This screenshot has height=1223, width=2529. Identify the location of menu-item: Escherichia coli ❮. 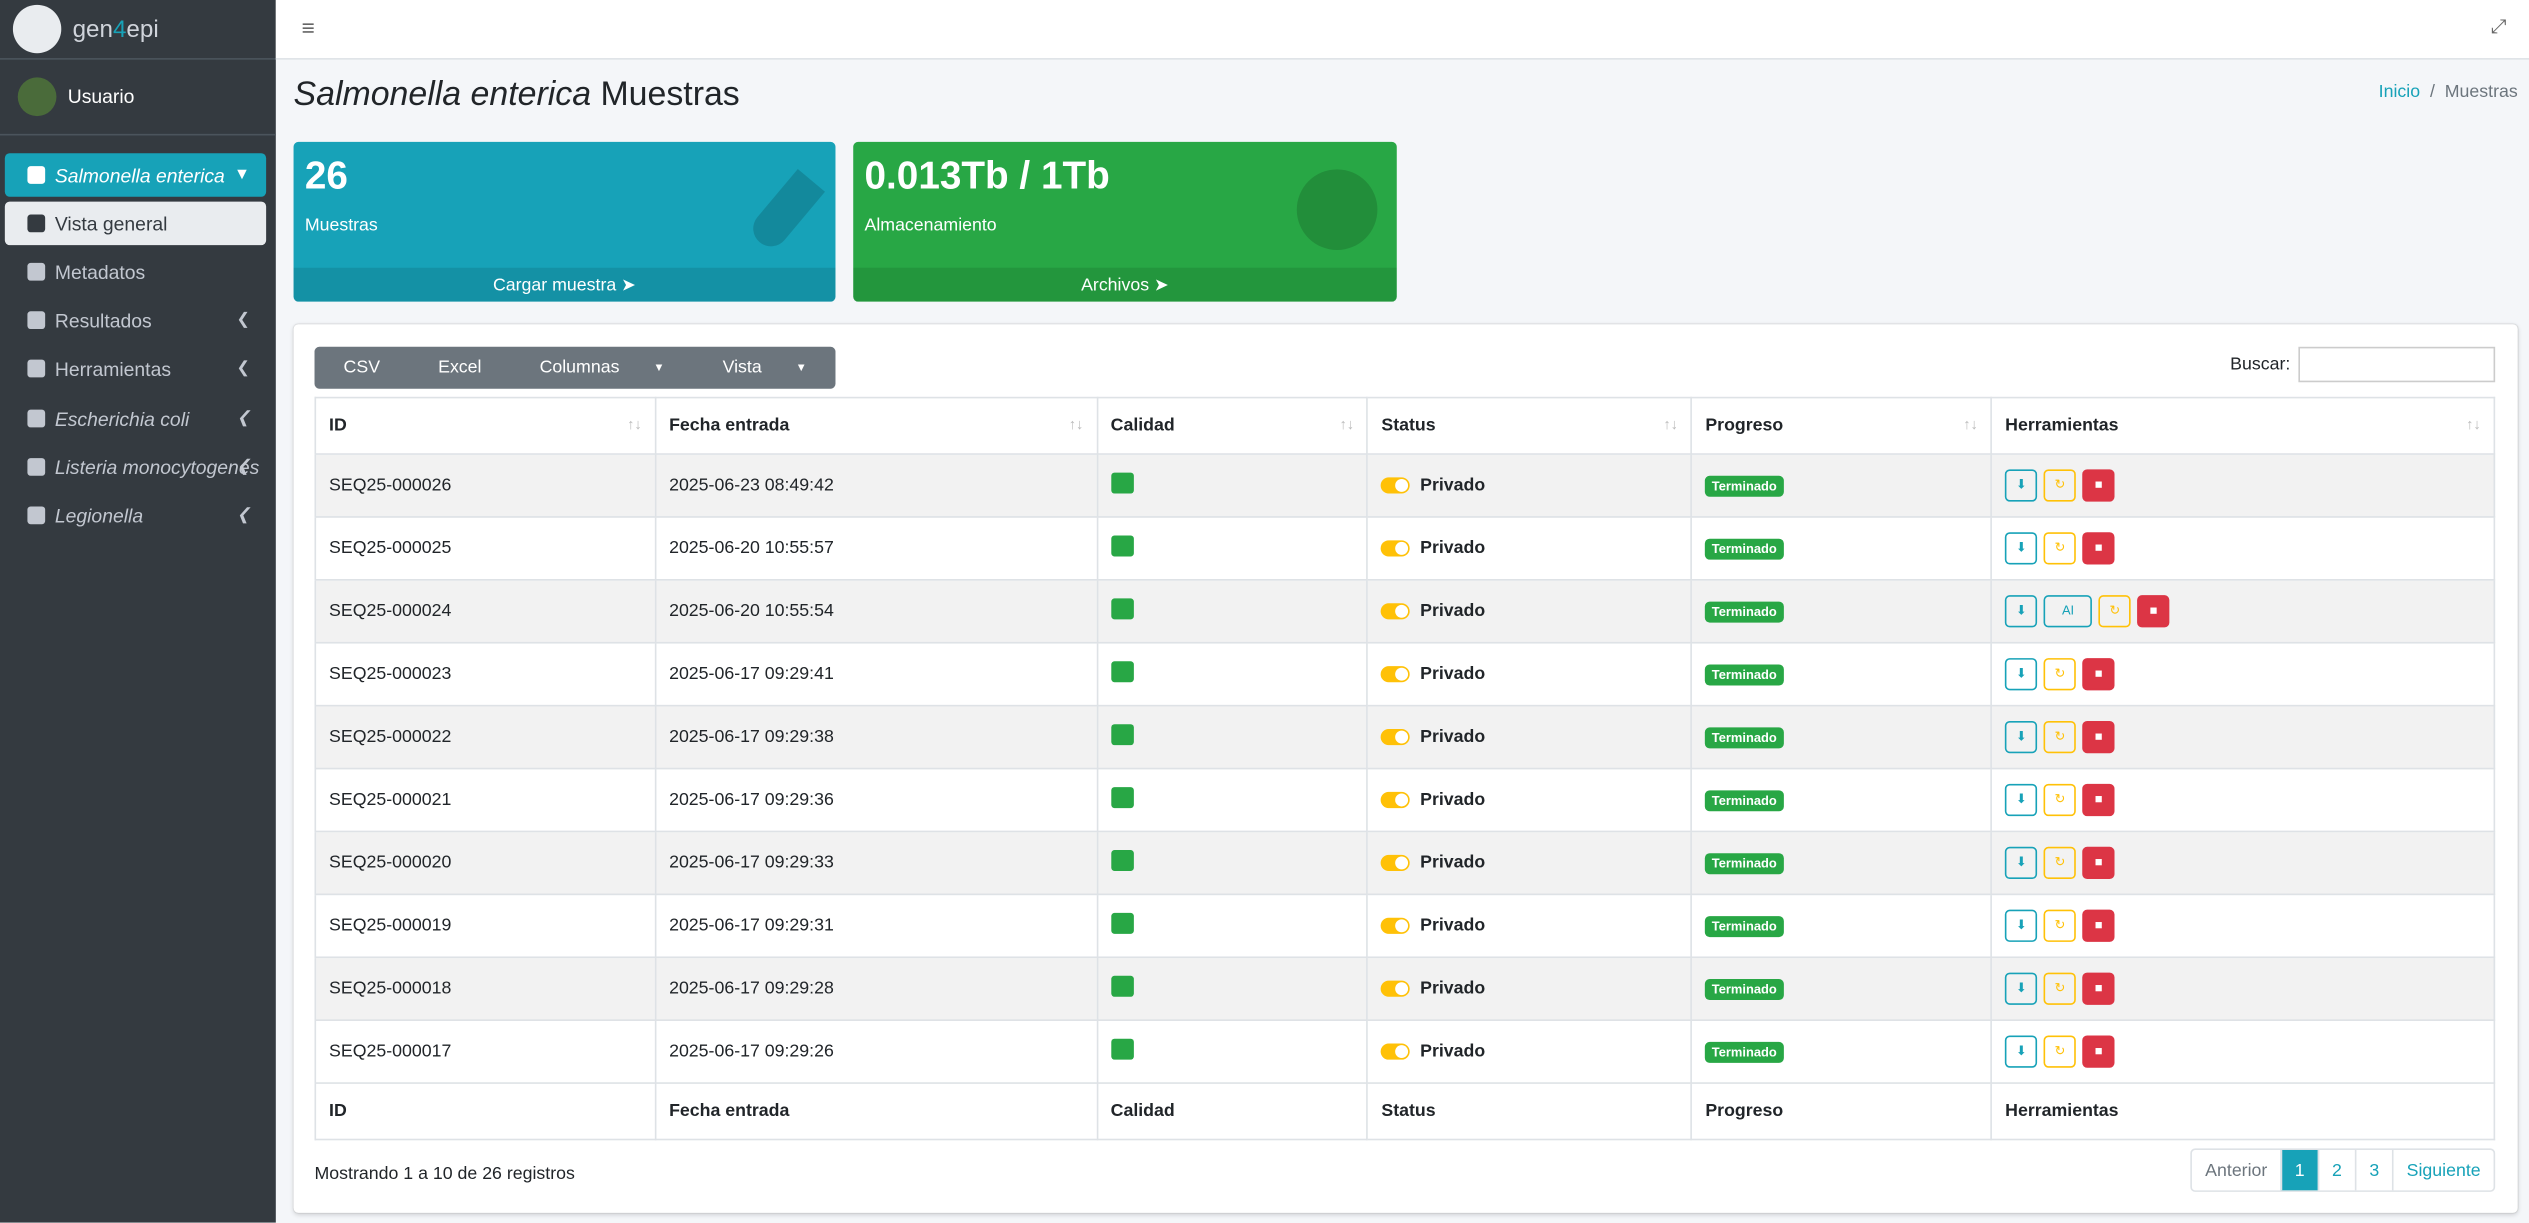
(135, 419).